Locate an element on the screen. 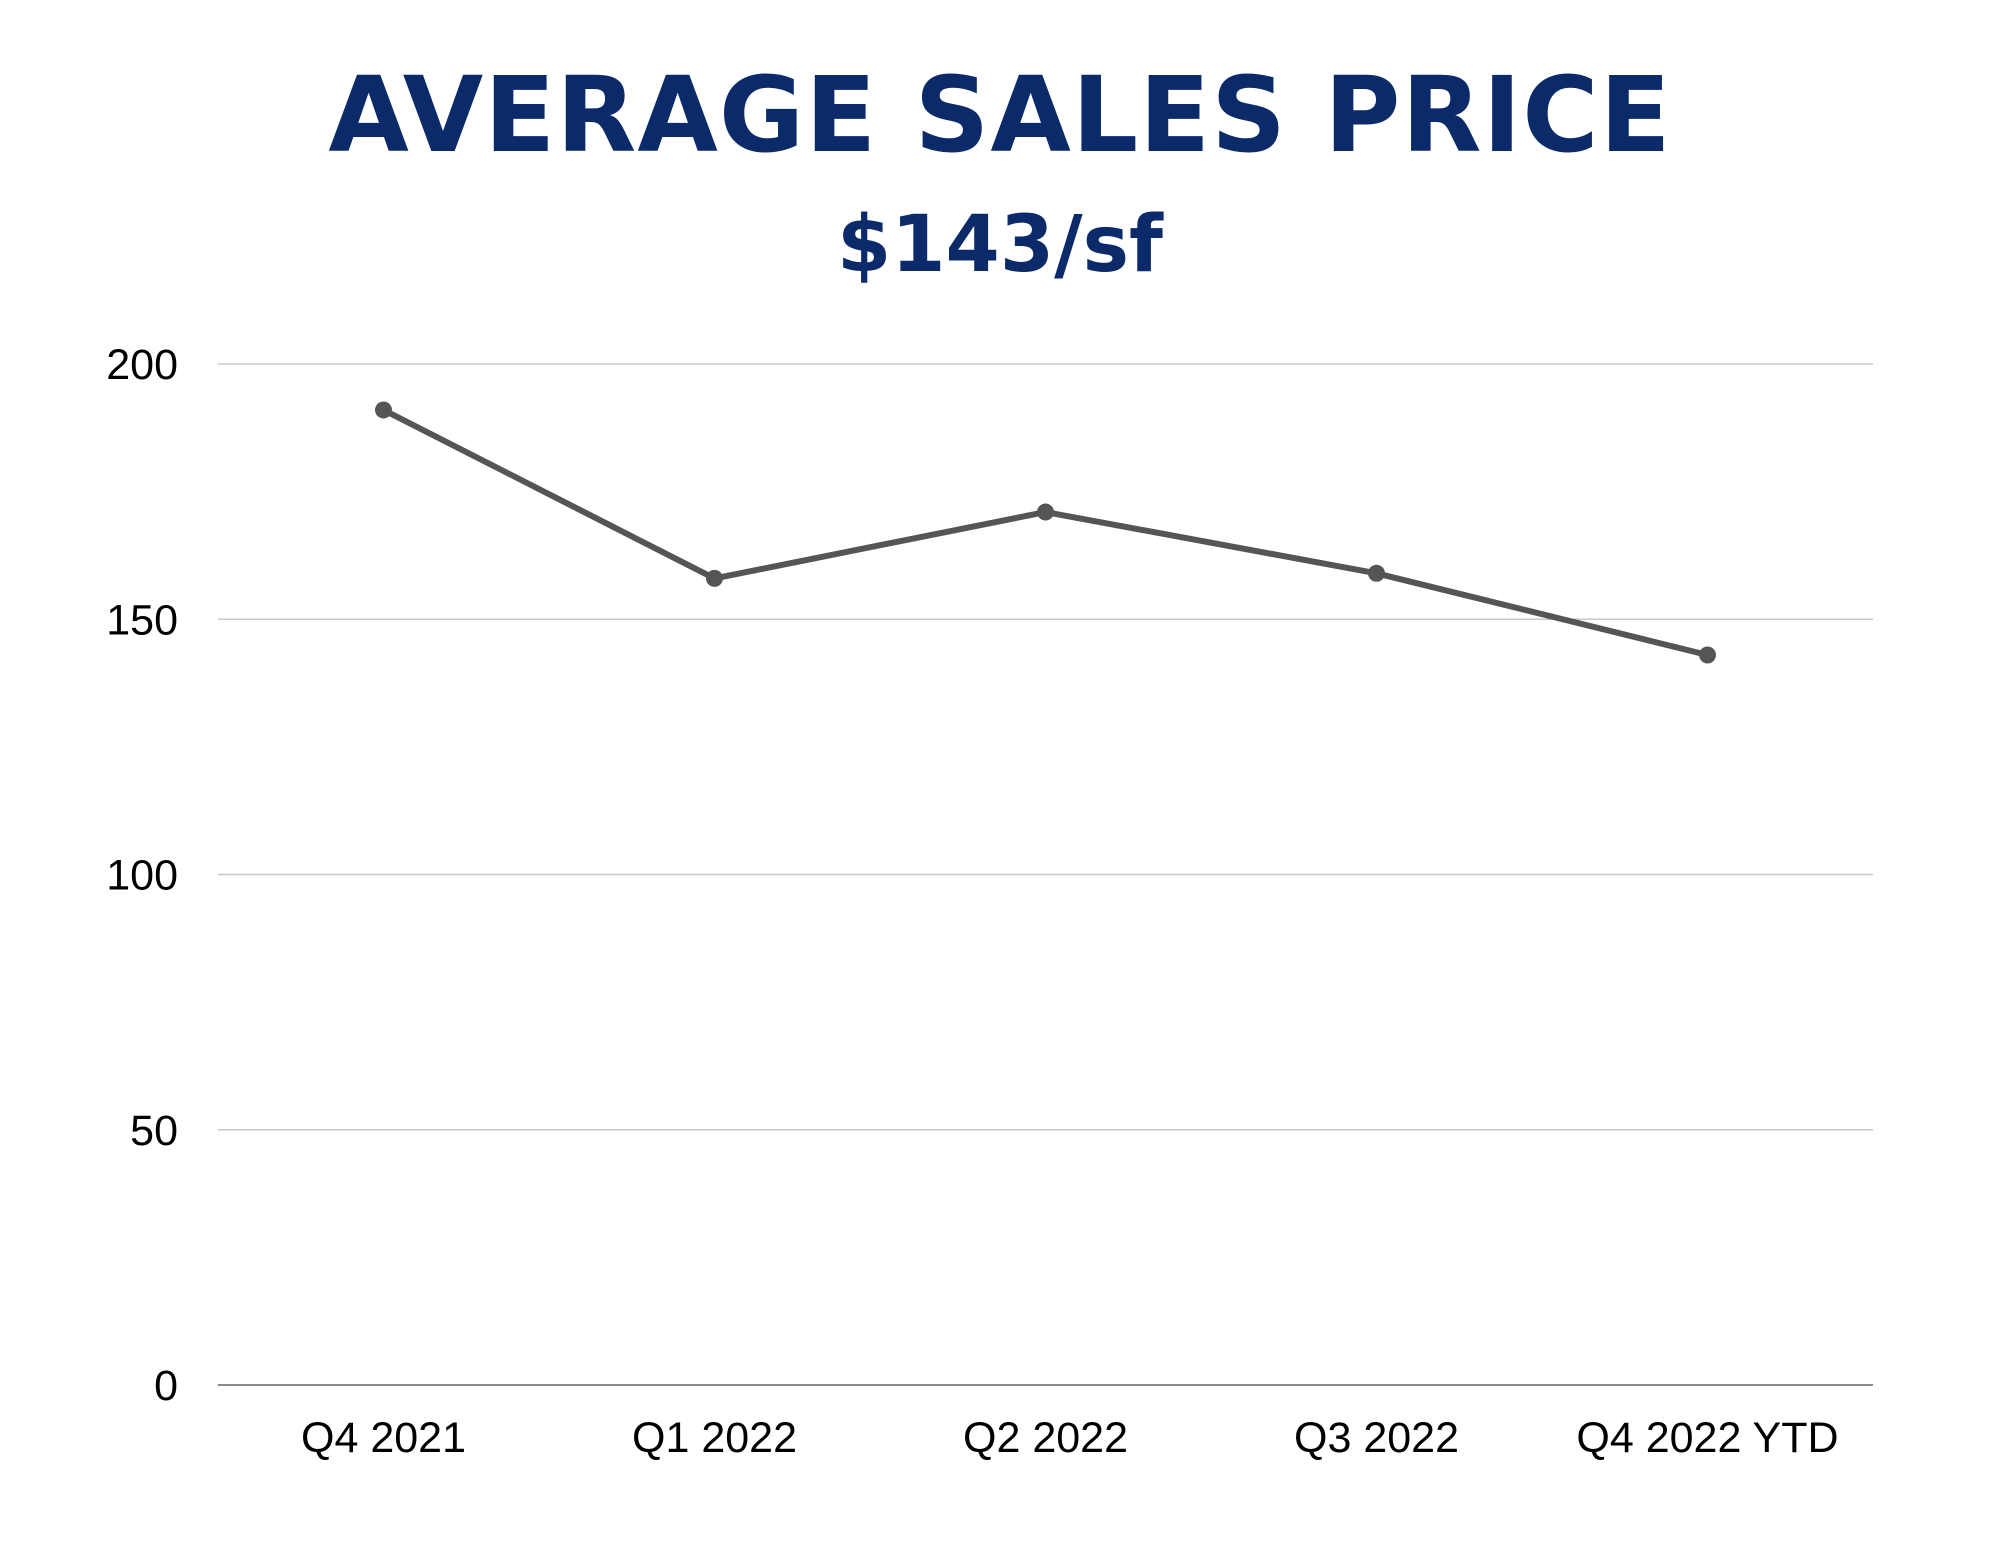 The width and height of the screenshot is (2000, 1545). x-tick-label: Q2 2022 is located at coordinates (1045, 1438).